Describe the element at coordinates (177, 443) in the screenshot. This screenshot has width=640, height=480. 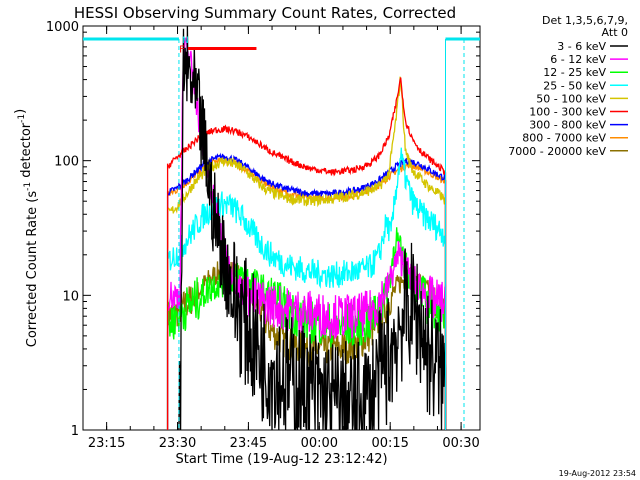
I see `x-tick-label: 23:30` at that location.